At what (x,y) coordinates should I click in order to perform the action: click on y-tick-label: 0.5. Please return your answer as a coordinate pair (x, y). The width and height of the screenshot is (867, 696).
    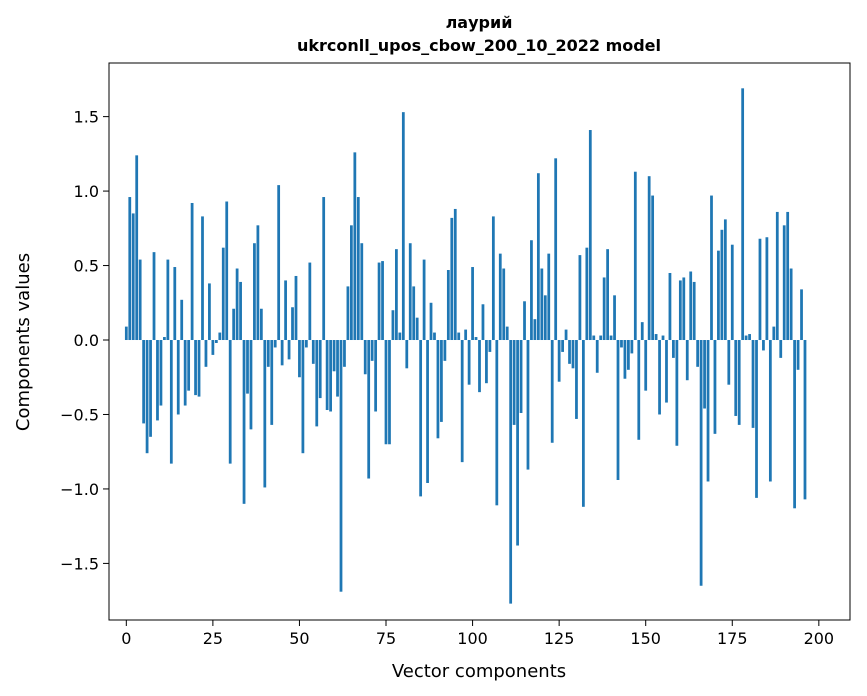
    Looking at the image, I should click on (86, 266).